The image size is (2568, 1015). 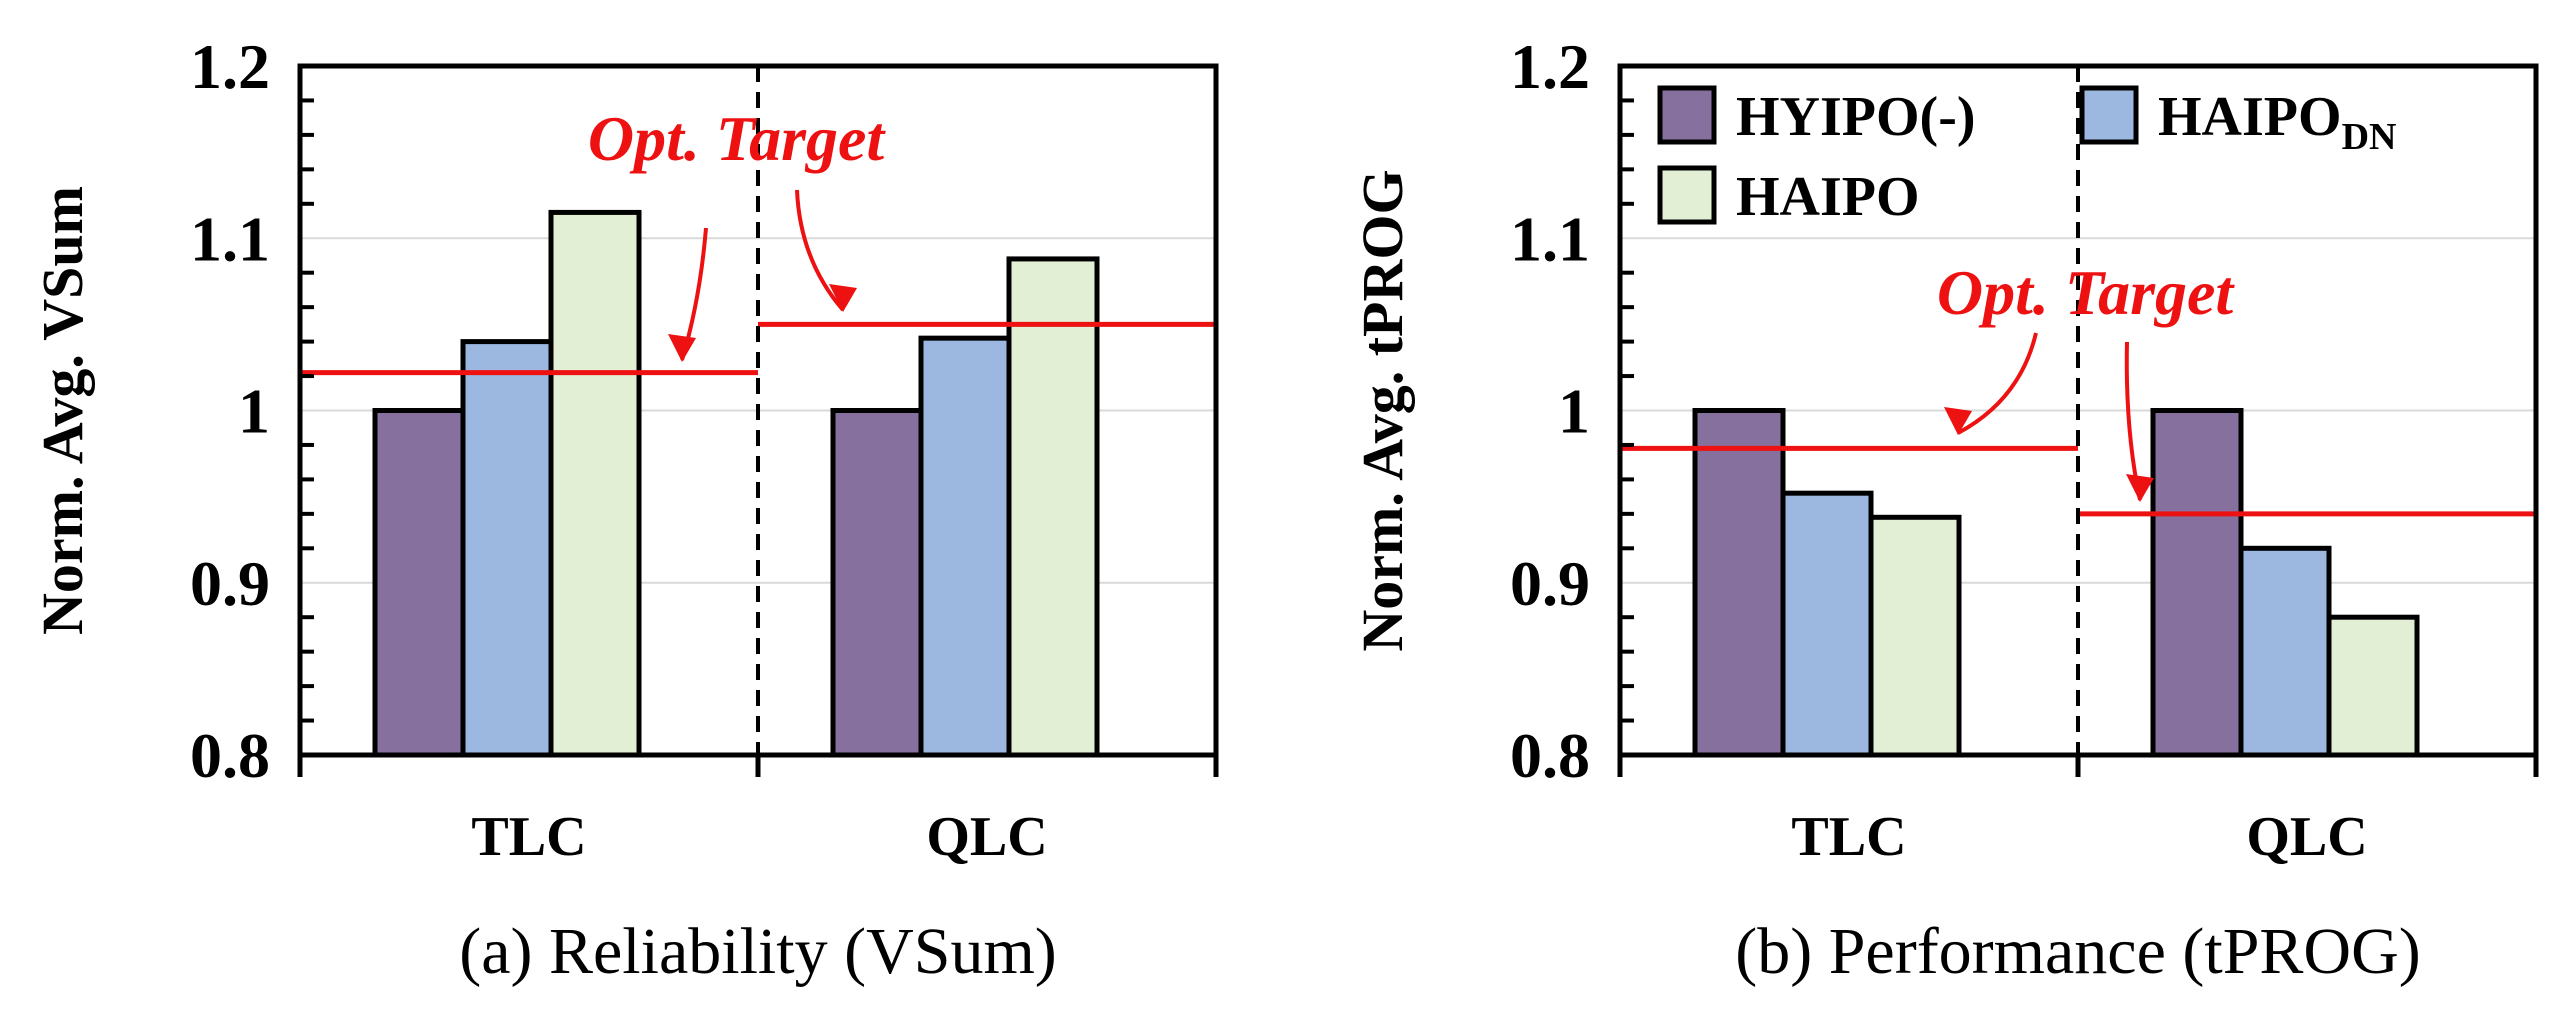 What do you see at coordinates (1828, 197) in the screenshot?
I see `legend-label: HAIPO` at bounding box center [1828, 197].